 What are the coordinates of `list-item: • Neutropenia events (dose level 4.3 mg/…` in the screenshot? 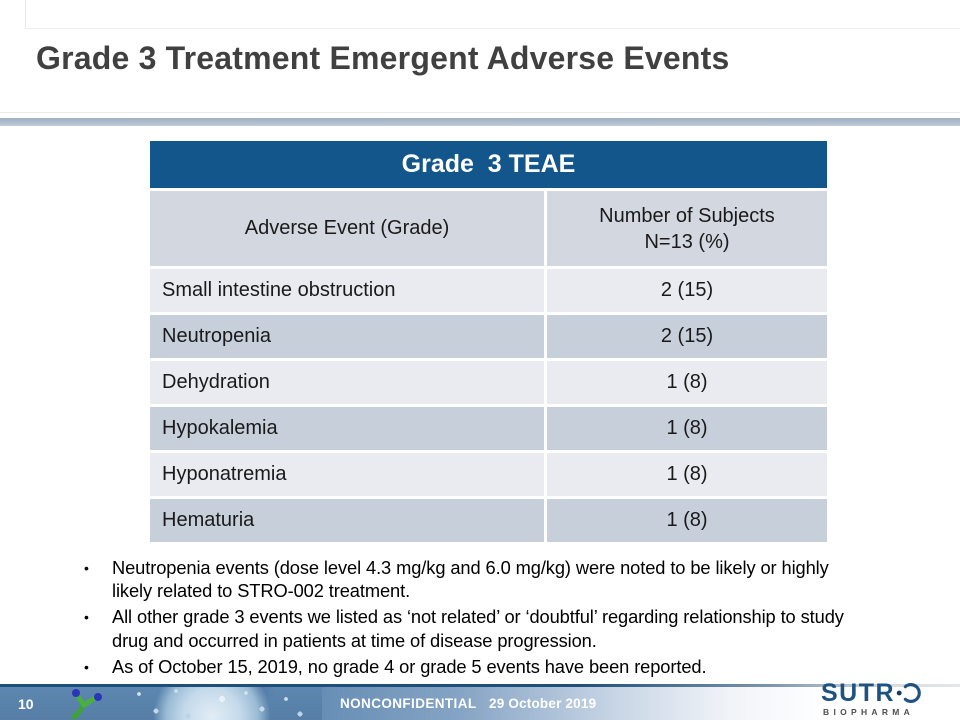 It's located at (477, 579).